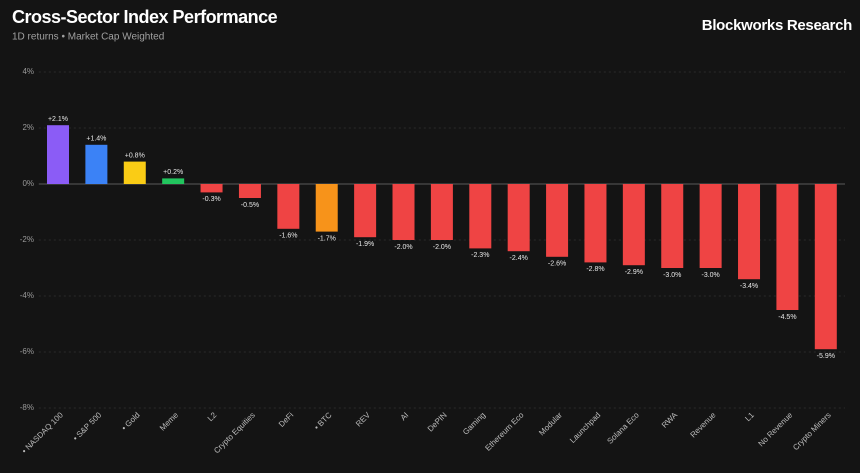 Image resolution: width=860 pixels, height=473 pixels. Describe the element at coordinates (96, 139) in the screenshot. I see `value-label: +1.4%` at that location.